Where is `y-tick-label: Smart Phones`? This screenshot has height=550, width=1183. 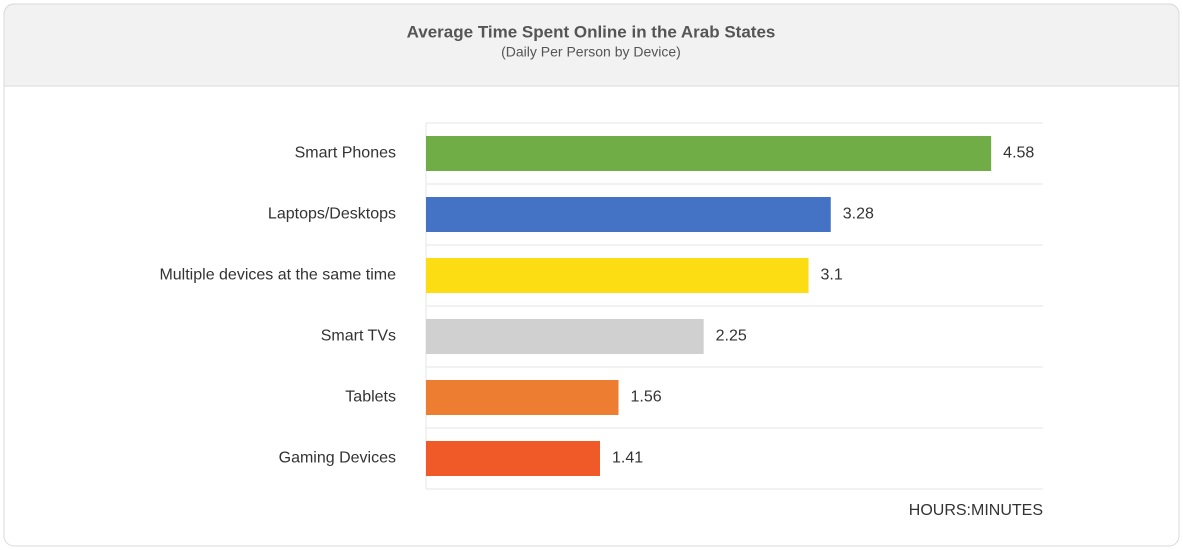 y-tick-label: Smart Phones is located at coordinates (345, 153).